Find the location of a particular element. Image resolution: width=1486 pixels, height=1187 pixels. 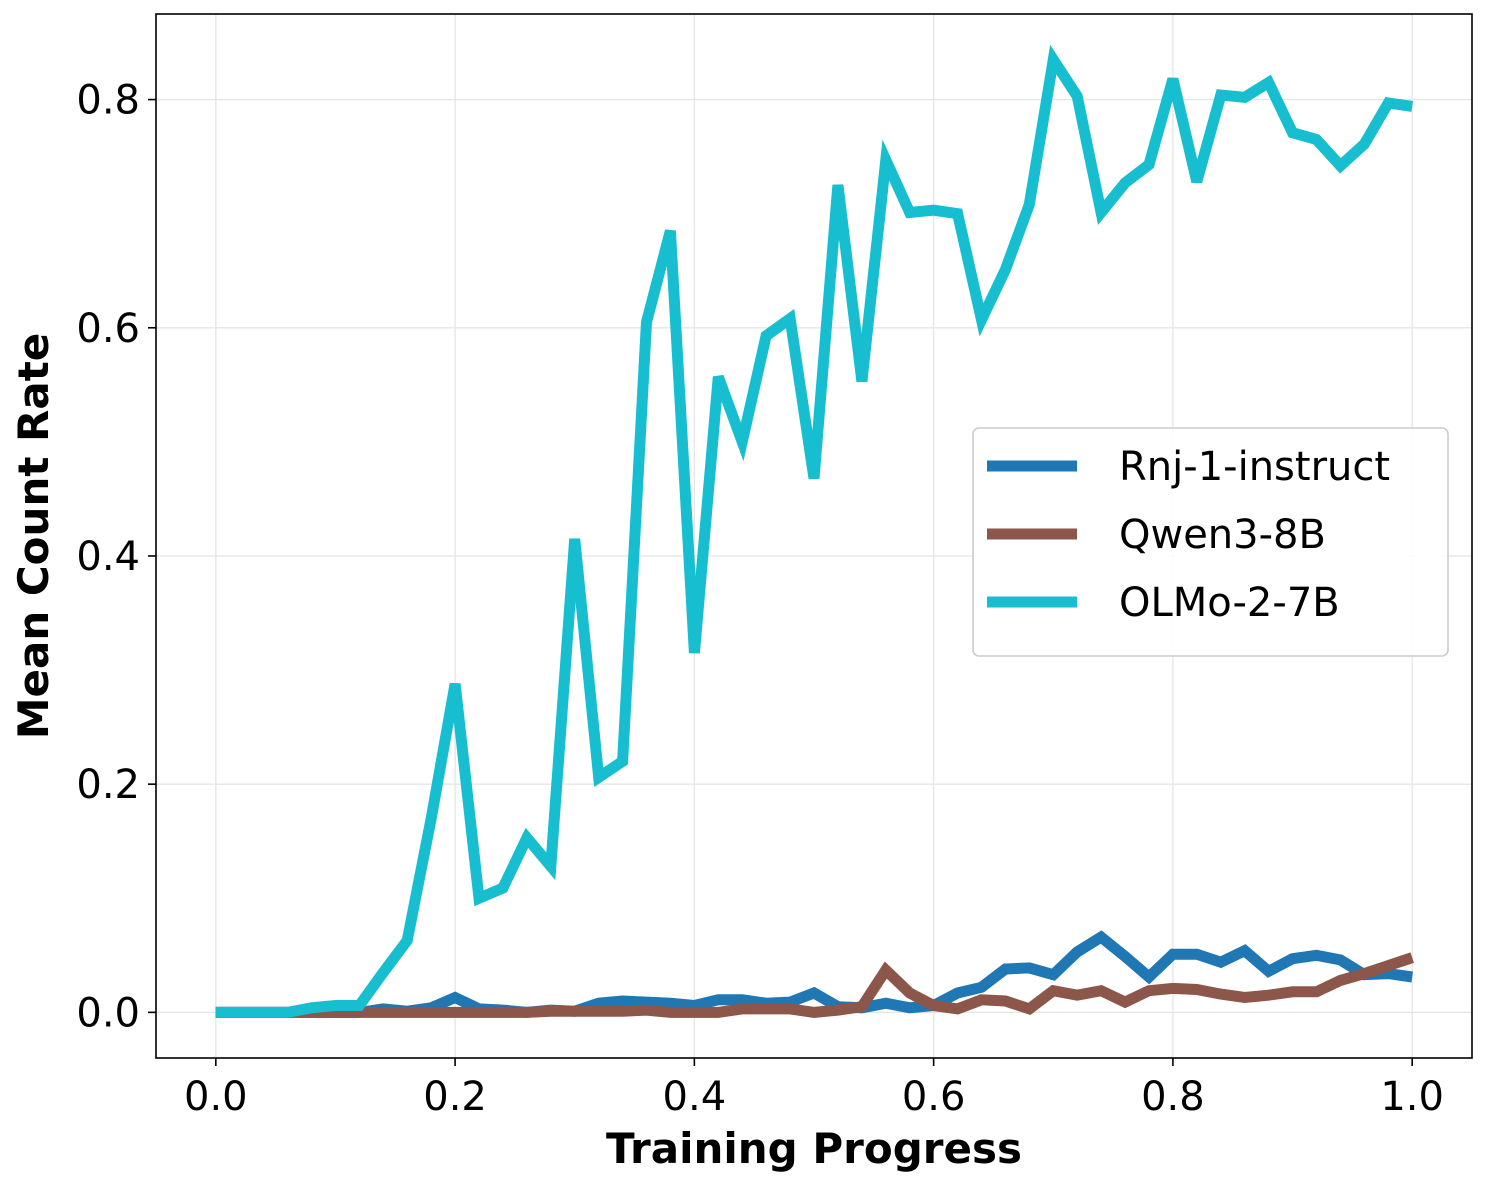

x-tick-label: 1.0 is located at coordinates (1412, 1097).